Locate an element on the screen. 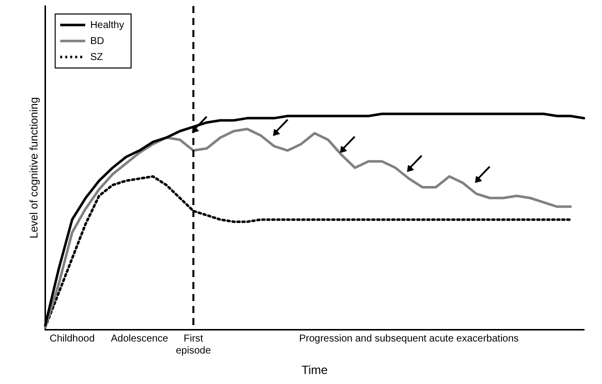 This screenshot has height=384, width=602. x-tick-label: First episode is located at coordinates (194, 344).